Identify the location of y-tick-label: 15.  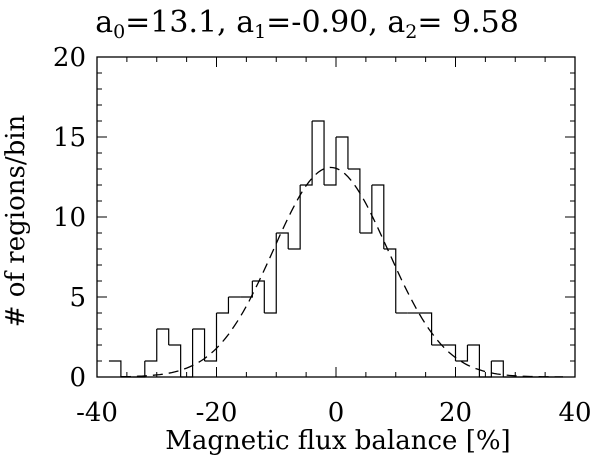
(69, 138).